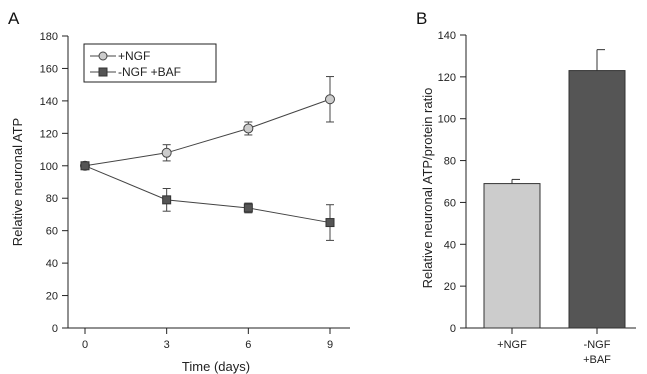 The image size is (647, 374). What do you see at coordinates (330, 345) in the screenshot?
I see `x-tick-label: 9` at bounding box center [330, 345].